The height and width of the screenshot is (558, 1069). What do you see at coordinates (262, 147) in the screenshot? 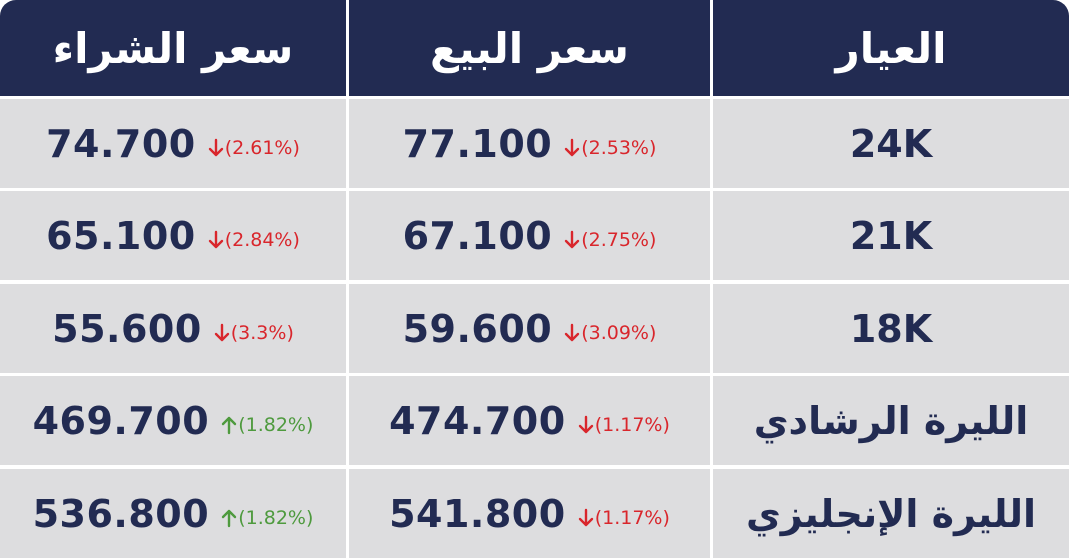
I see `buy-change-value: (2.61%)` at bounding box center [262, 147].